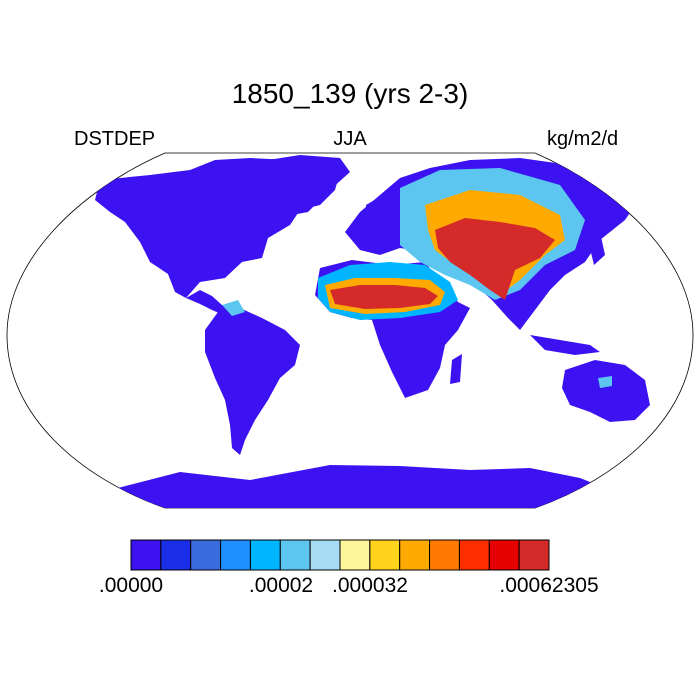 The width and height of the screenshot is (700, 700). I want to click on colorbar-label-1: .00002, so click(281, 585).